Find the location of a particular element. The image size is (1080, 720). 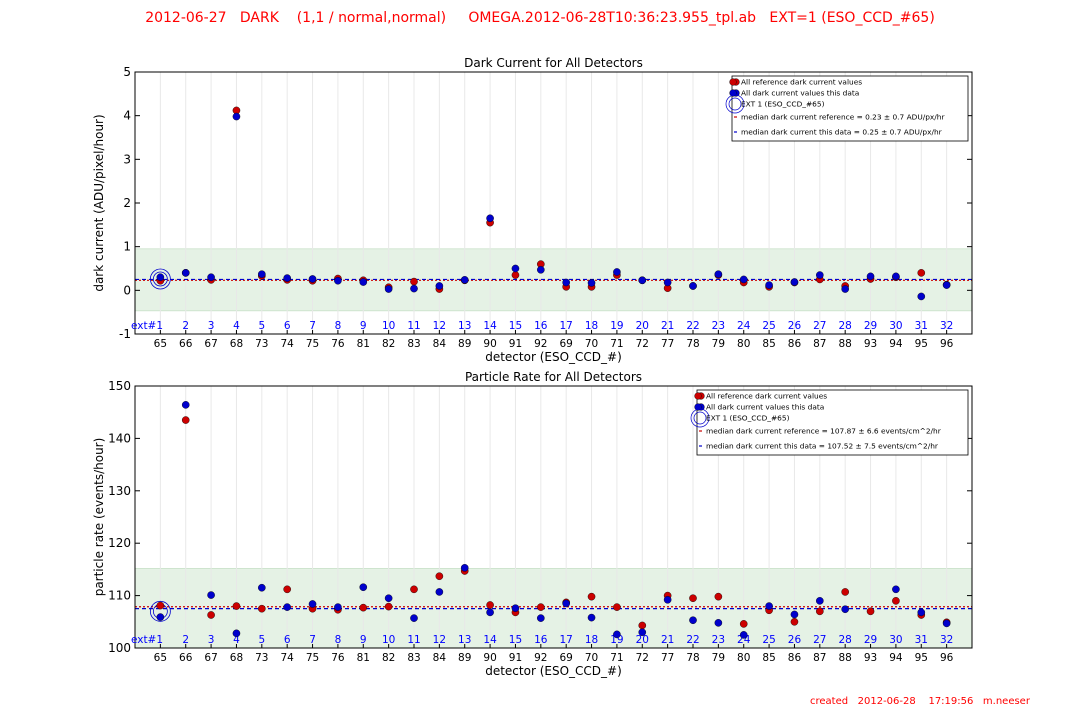

ext-label: 10 is located at coordinates (388, 640).